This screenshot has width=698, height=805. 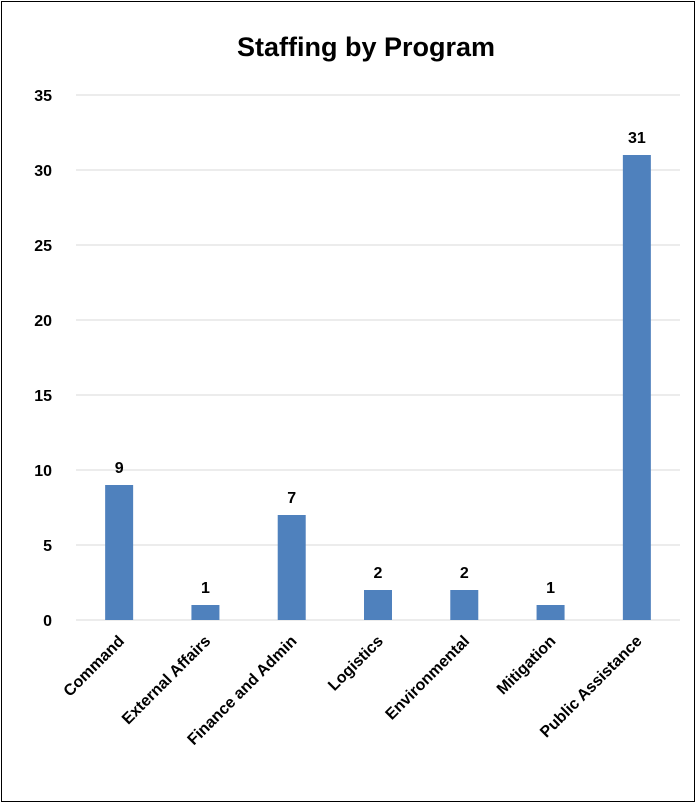 What do you see at coordinates (356, 664) in the screenshot?
I see `x-tick-label: Logistics` at bounding box center [356, 664].